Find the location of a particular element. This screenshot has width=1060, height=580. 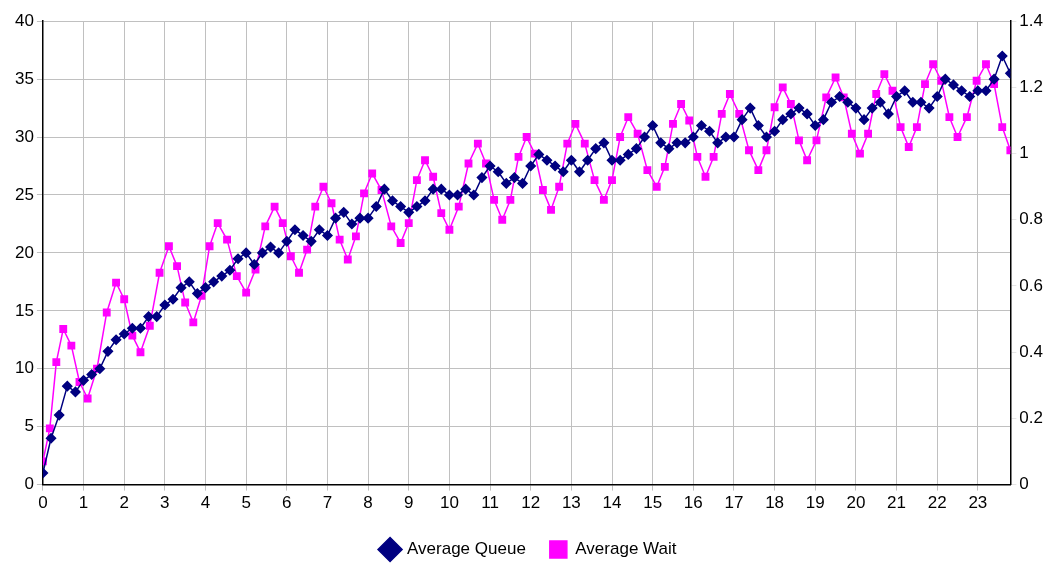

x-tick-label: 7 is located at coordinates (327, 503).